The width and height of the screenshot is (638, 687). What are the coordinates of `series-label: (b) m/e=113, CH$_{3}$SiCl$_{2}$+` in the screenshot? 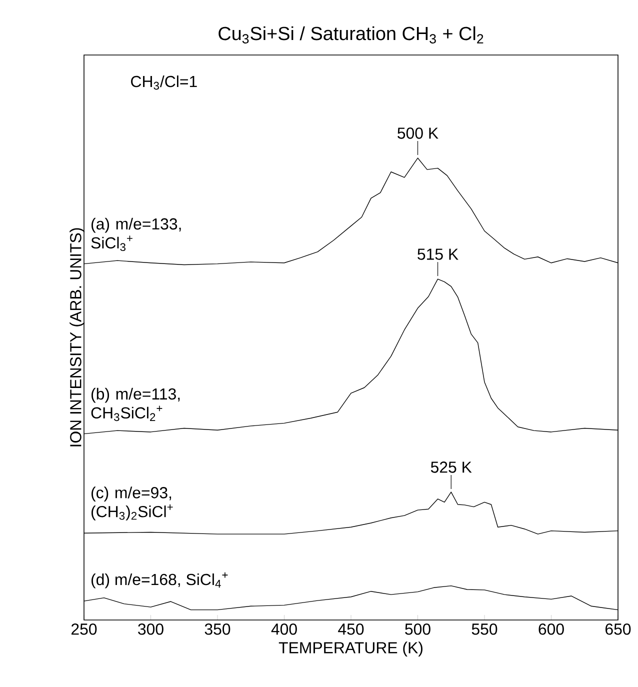 It's located at (135, 405).